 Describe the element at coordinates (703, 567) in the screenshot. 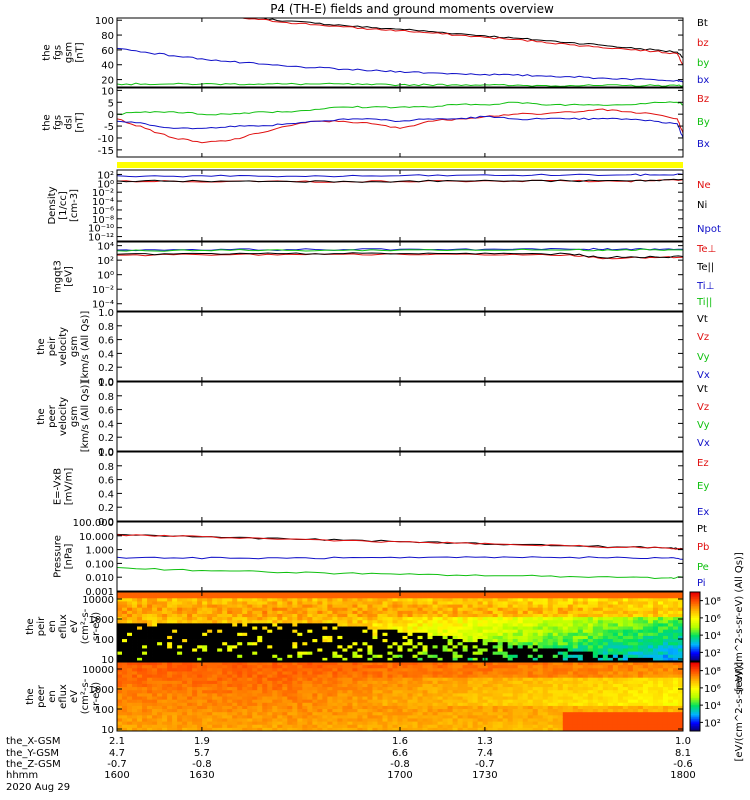

I see `legend-entry: Pe` at that location.